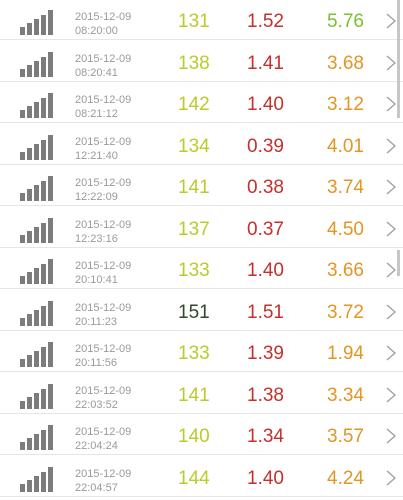 Image resolution: width=403 pixels, height=500 pixels. Describe the element at coordinates (103, 315) in the screenshot. I see `timestamp: 2015-12-09 20:11:23` at that location.